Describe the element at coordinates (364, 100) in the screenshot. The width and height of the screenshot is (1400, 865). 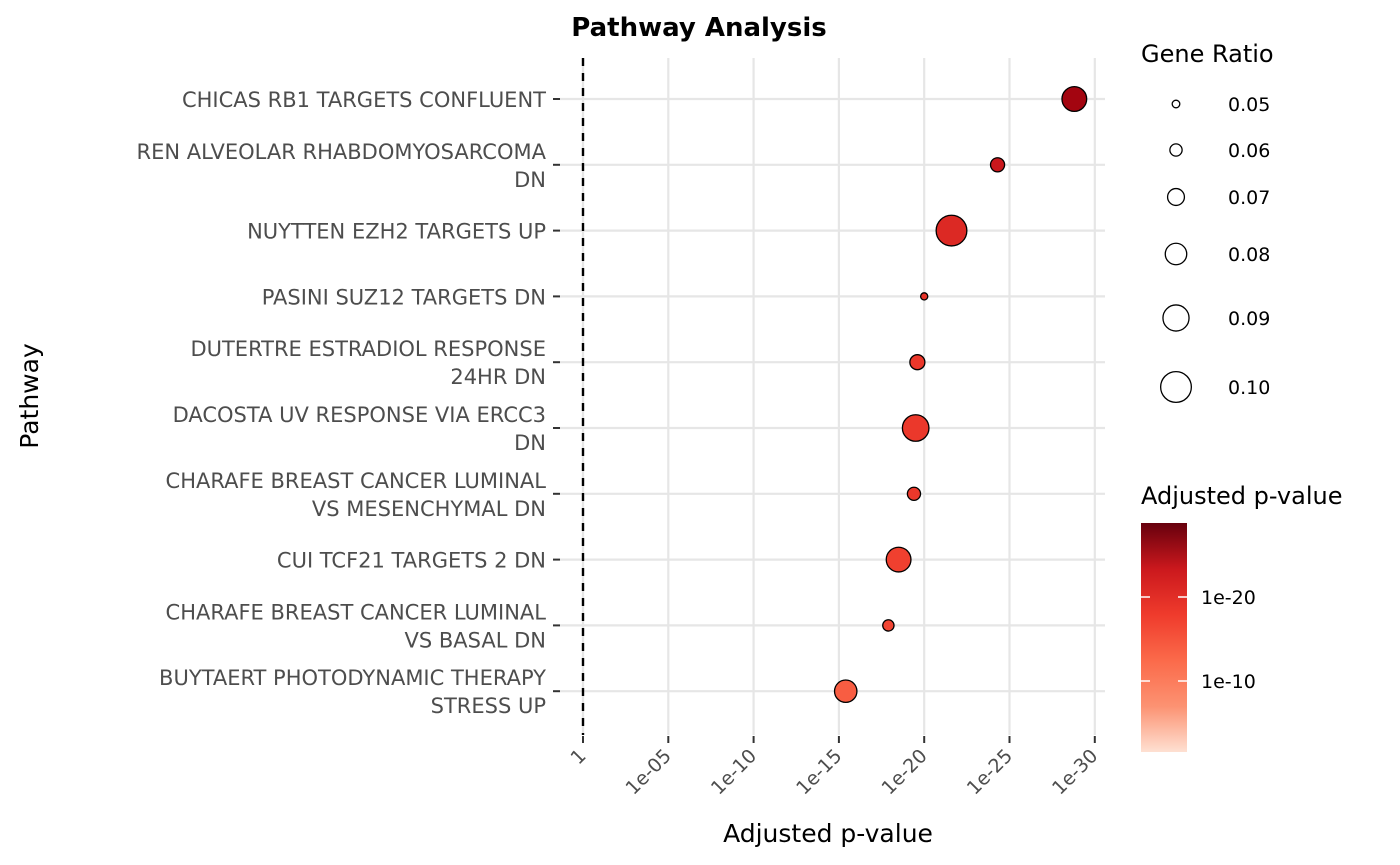
I see `y-tick-label: CHICAS RB1 TARGETS CONFLUENT` at that location.